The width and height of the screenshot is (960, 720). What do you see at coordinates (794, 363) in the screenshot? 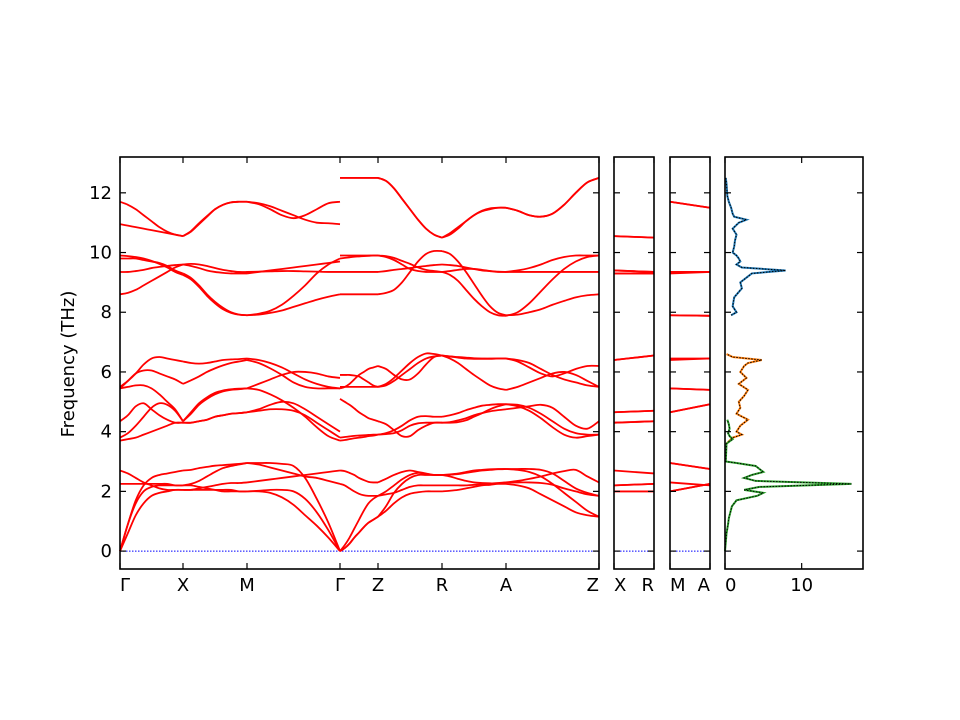
I see `panel-dos-frame` at bounding box center [794, 363].